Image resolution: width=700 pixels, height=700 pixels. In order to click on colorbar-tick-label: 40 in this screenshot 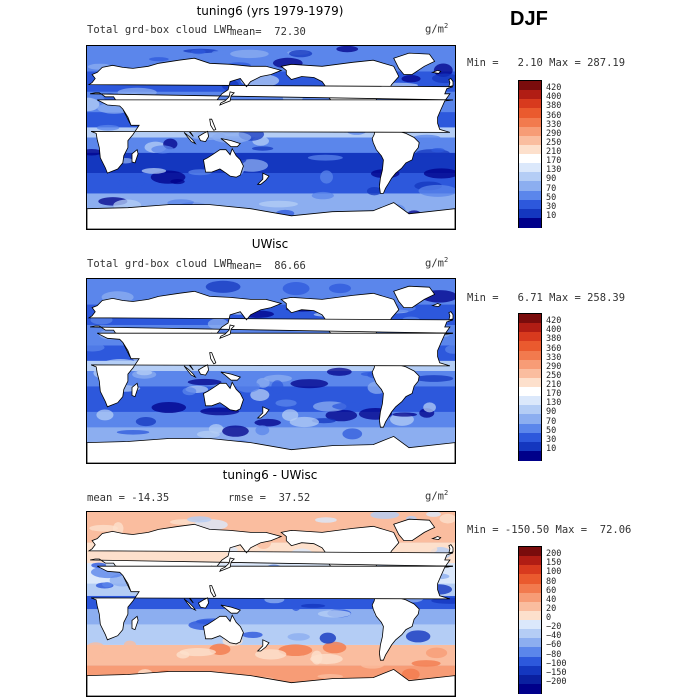, I will do `click(551, 599)`.